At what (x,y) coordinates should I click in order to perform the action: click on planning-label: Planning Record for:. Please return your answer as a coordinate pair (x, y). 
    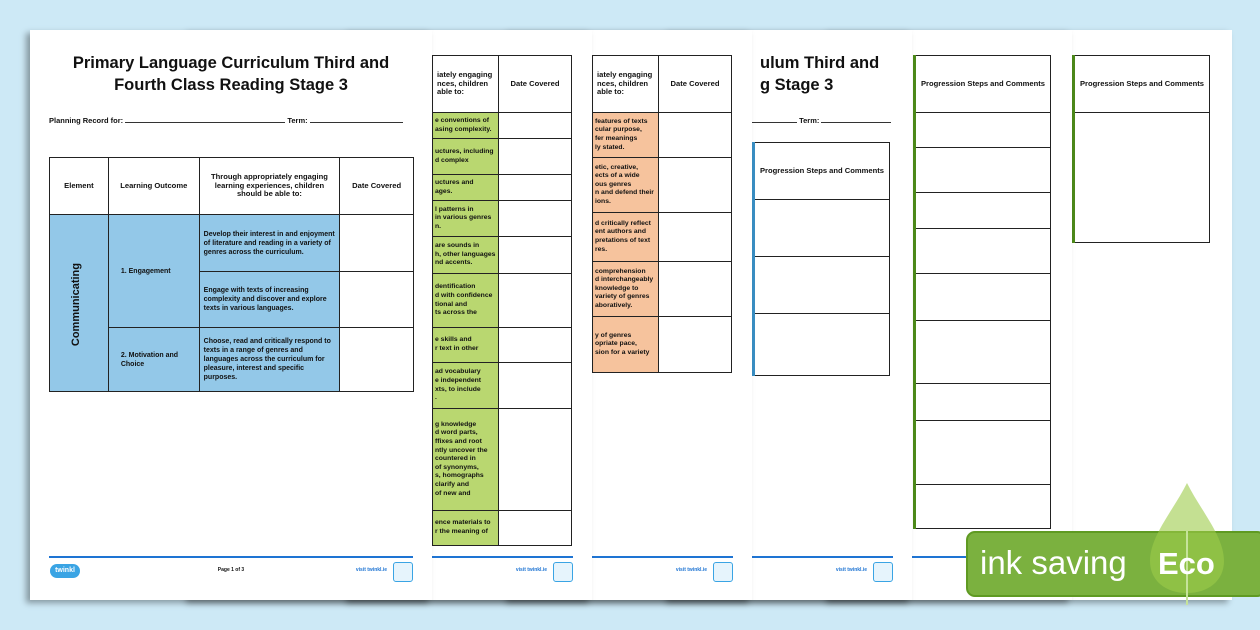
    Looking at the image, I should click on (86, 120).